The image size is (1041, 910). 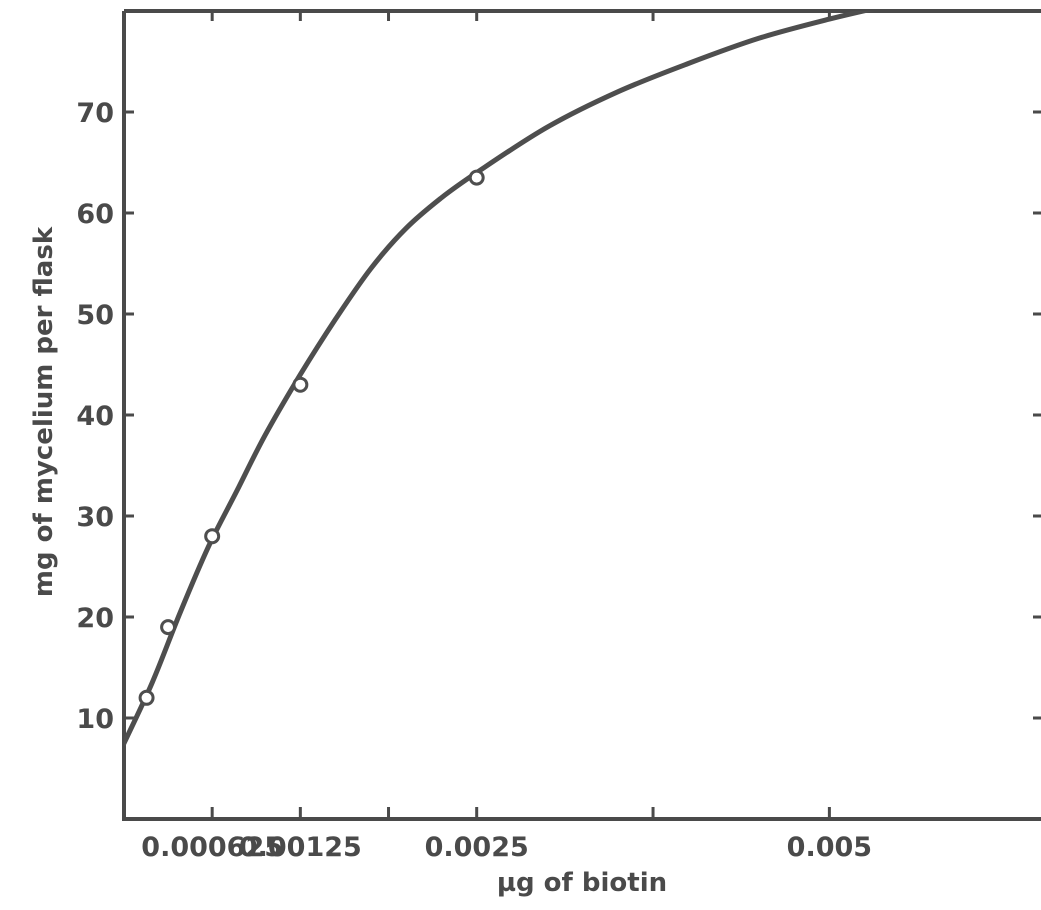 What do you see at coordinates (477, 847) in the screenshot?
I see `x-tick-label: 0.0025` at bounding box center [477, 847].